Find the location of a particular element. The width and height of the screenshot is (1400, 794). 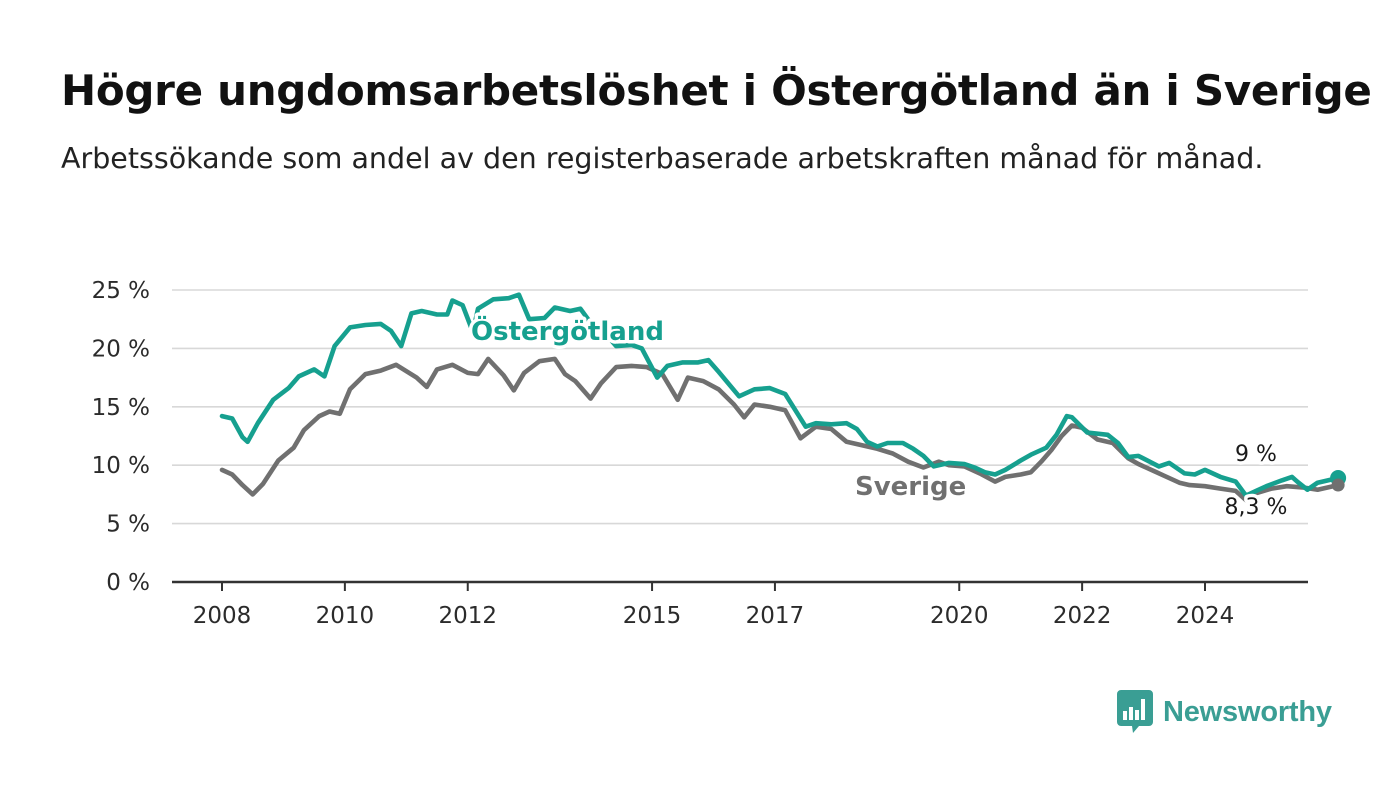

x-tick-label: 2008 is located at coordinates (222, 616).